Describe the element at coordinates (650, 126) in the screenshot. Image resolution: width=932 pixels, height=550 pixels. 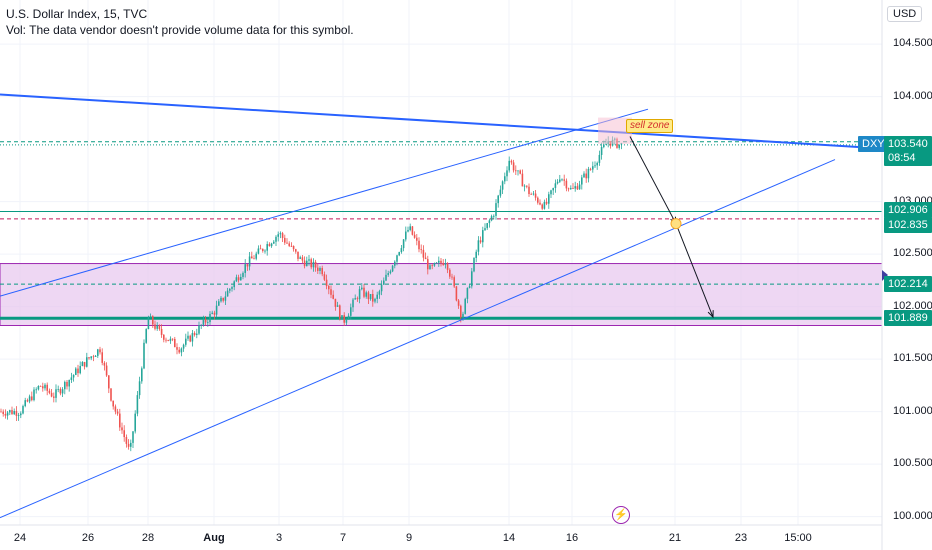
I see `sell-zone-label: sell zone` at that location.